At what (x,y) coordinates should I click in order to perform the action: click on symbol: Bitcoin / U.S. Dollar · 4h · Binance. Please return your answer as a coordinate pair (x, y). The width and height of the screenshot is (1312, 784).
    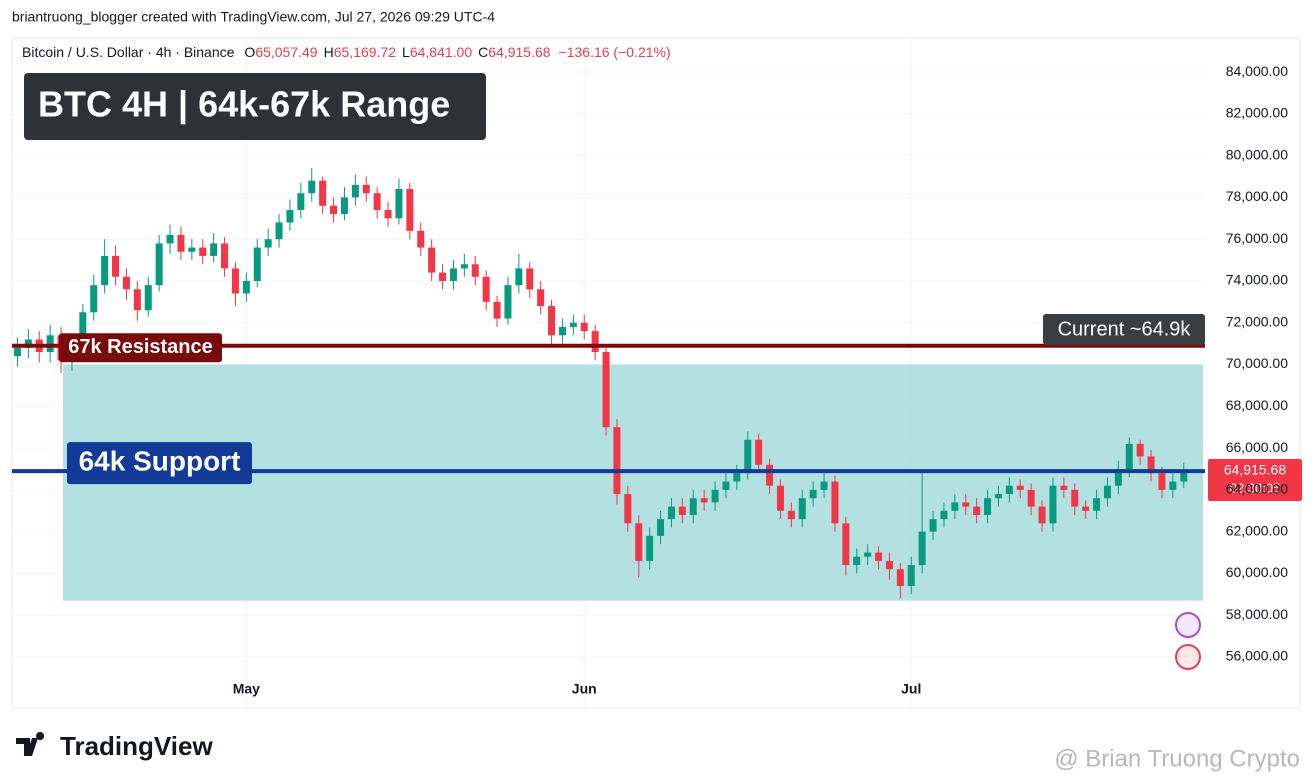
    Looking at the image, I should click on (128, 52).